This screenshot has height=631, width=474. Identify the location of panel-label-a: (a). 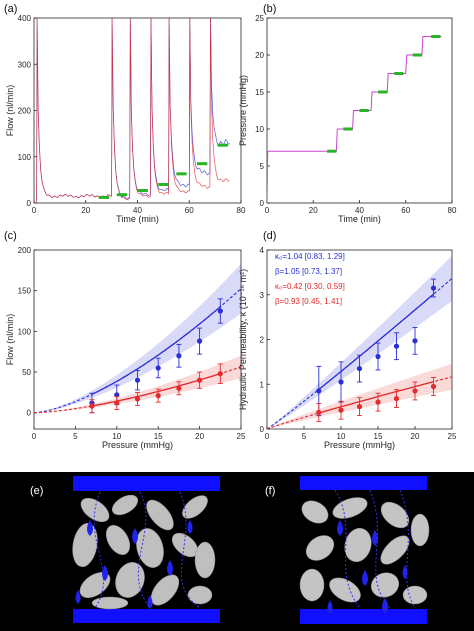
(10, 9).